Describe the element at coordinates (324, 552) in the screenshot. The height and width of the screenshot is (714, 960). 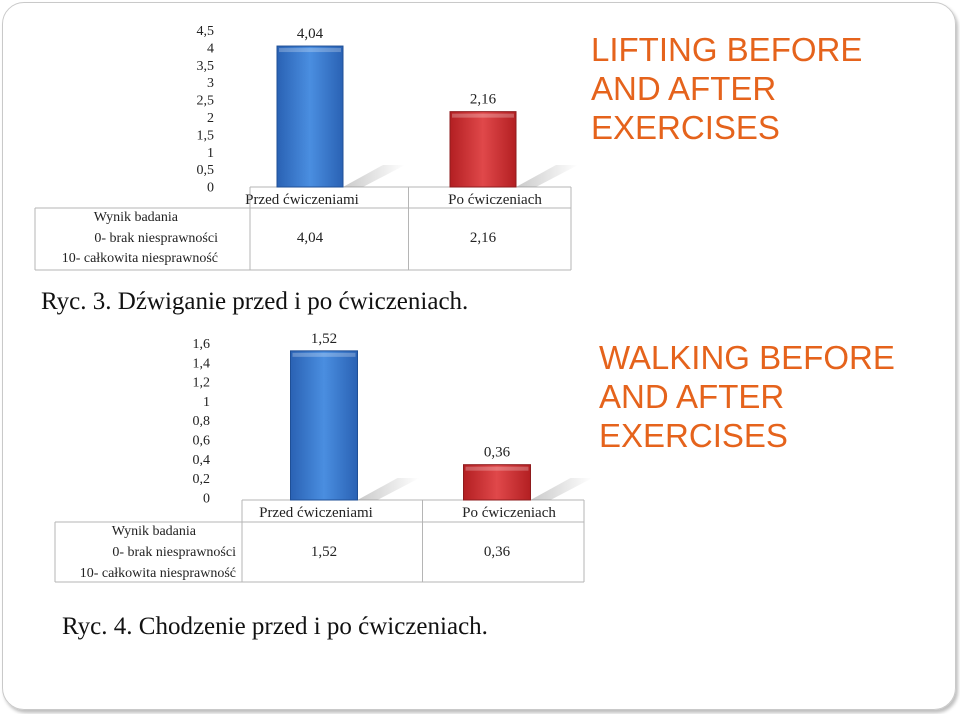
I see `table-value: 1,52` at that location.